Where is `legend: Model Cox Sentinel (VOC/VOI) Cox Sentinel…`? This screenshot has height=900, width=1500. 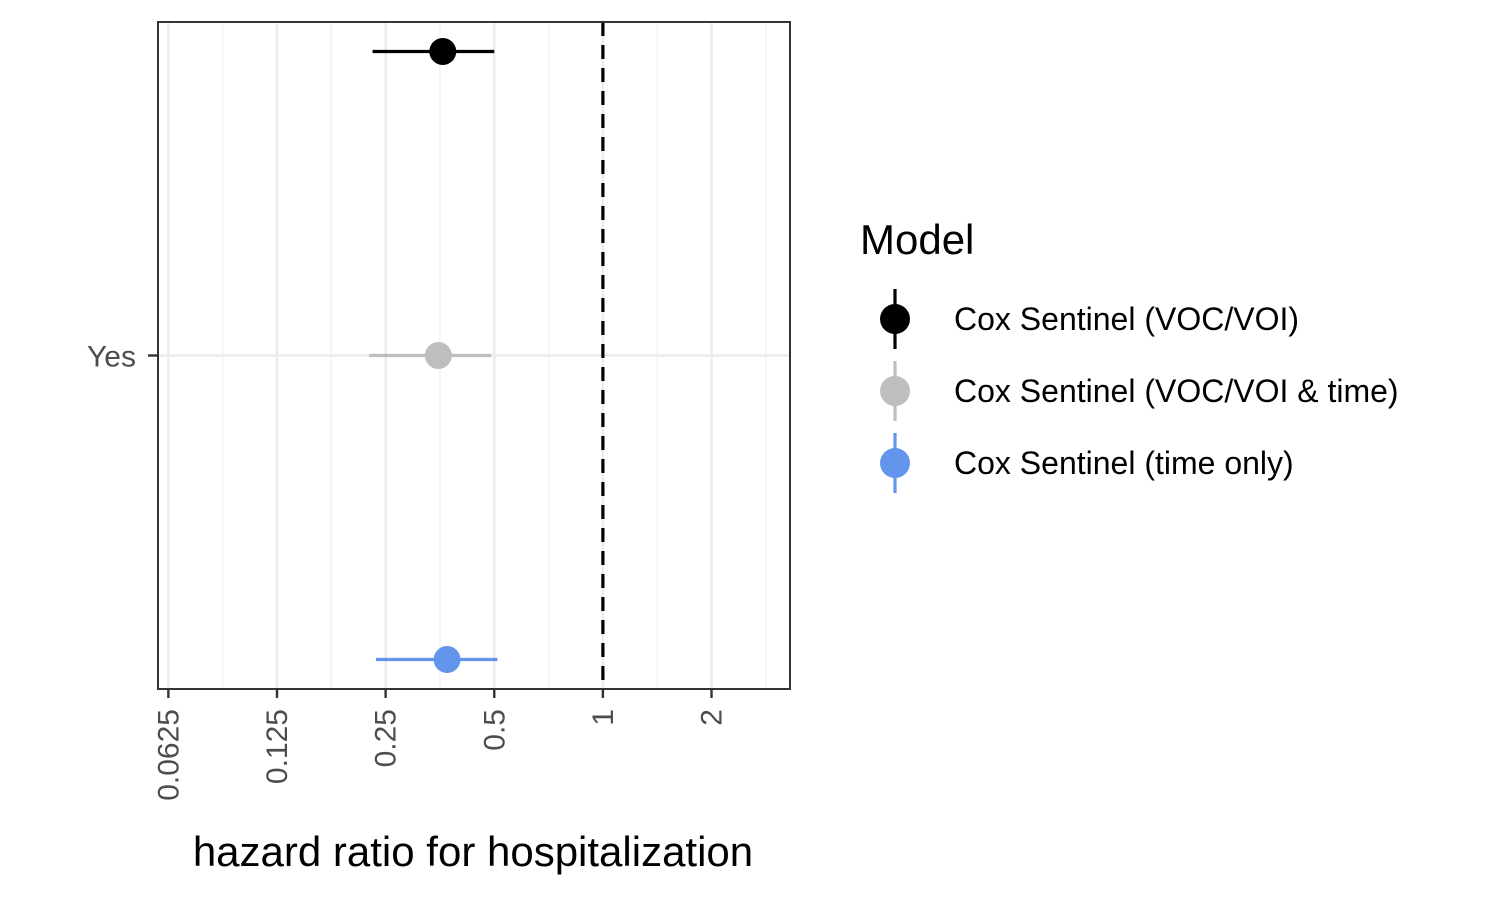 legend: Model Cox Sentinel (VOC/VOI) Cox Sentinel… is located at coordinates (1129, 354).